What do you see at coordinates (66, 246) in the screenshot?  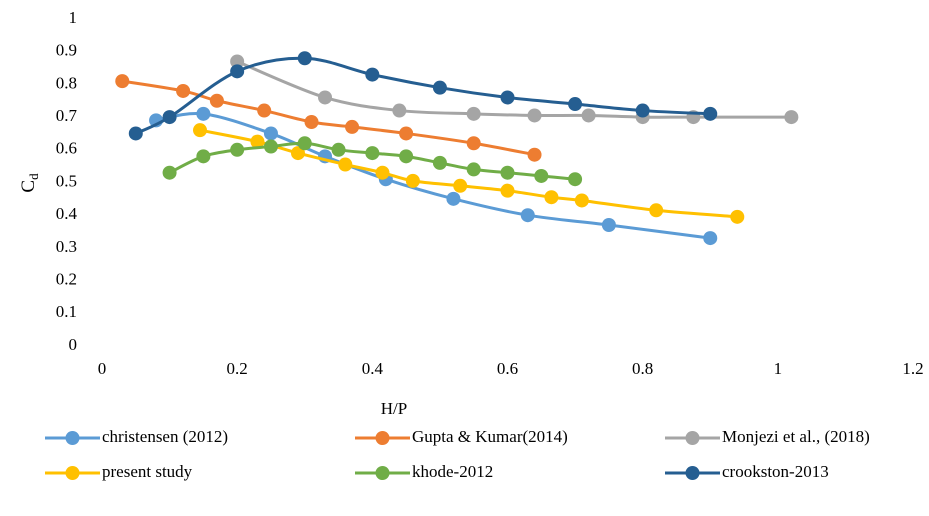 I see `y-tick-label: 0.3` at bounding box center [66, 246].